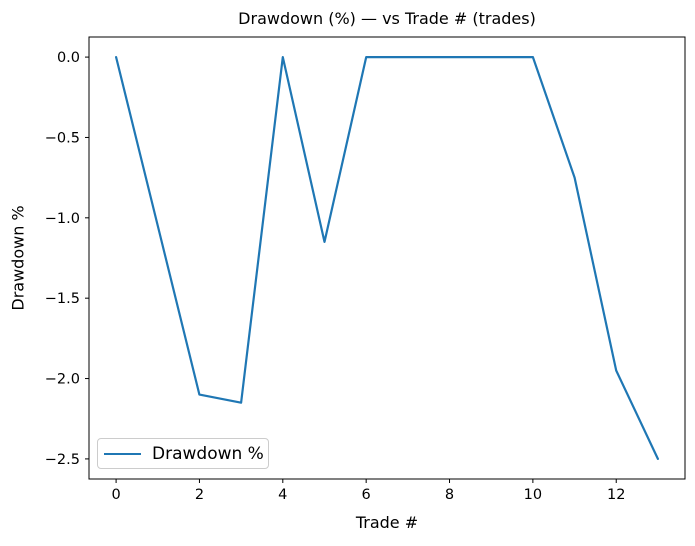 The image size is (695, 546). Describe the element at coordinates (449, 495) in the screenshot. I see `x-tick-label: 8` at that location.